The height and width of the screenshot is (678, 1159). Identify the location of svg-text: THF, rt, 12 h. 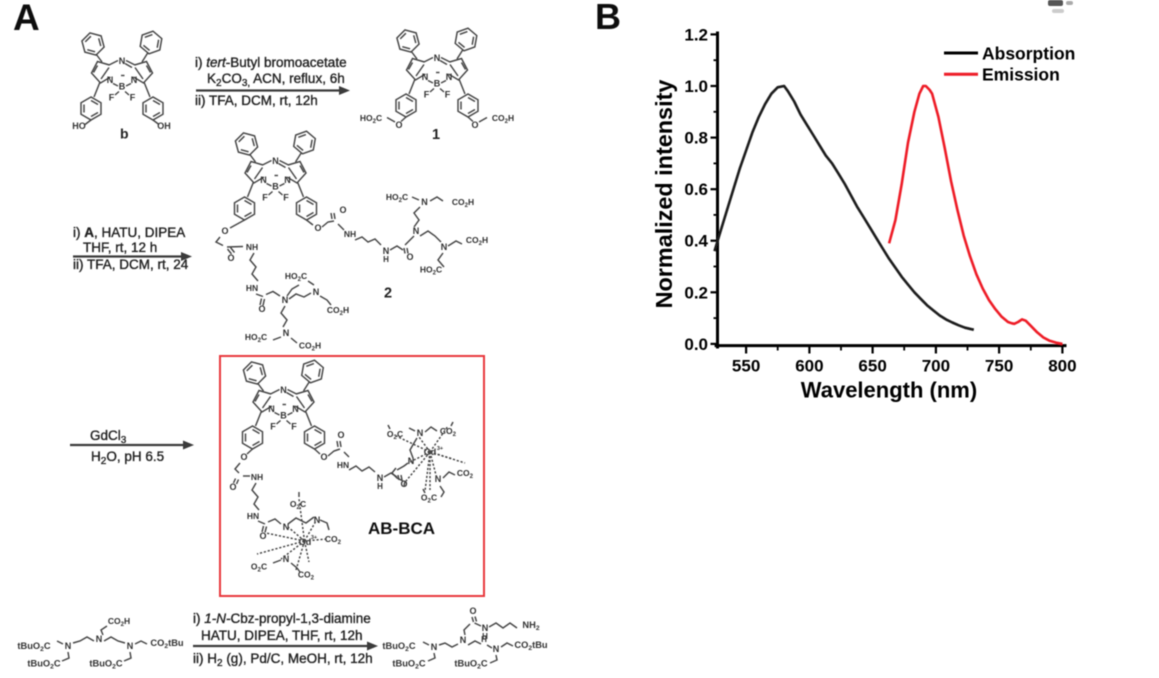
(120, 247).